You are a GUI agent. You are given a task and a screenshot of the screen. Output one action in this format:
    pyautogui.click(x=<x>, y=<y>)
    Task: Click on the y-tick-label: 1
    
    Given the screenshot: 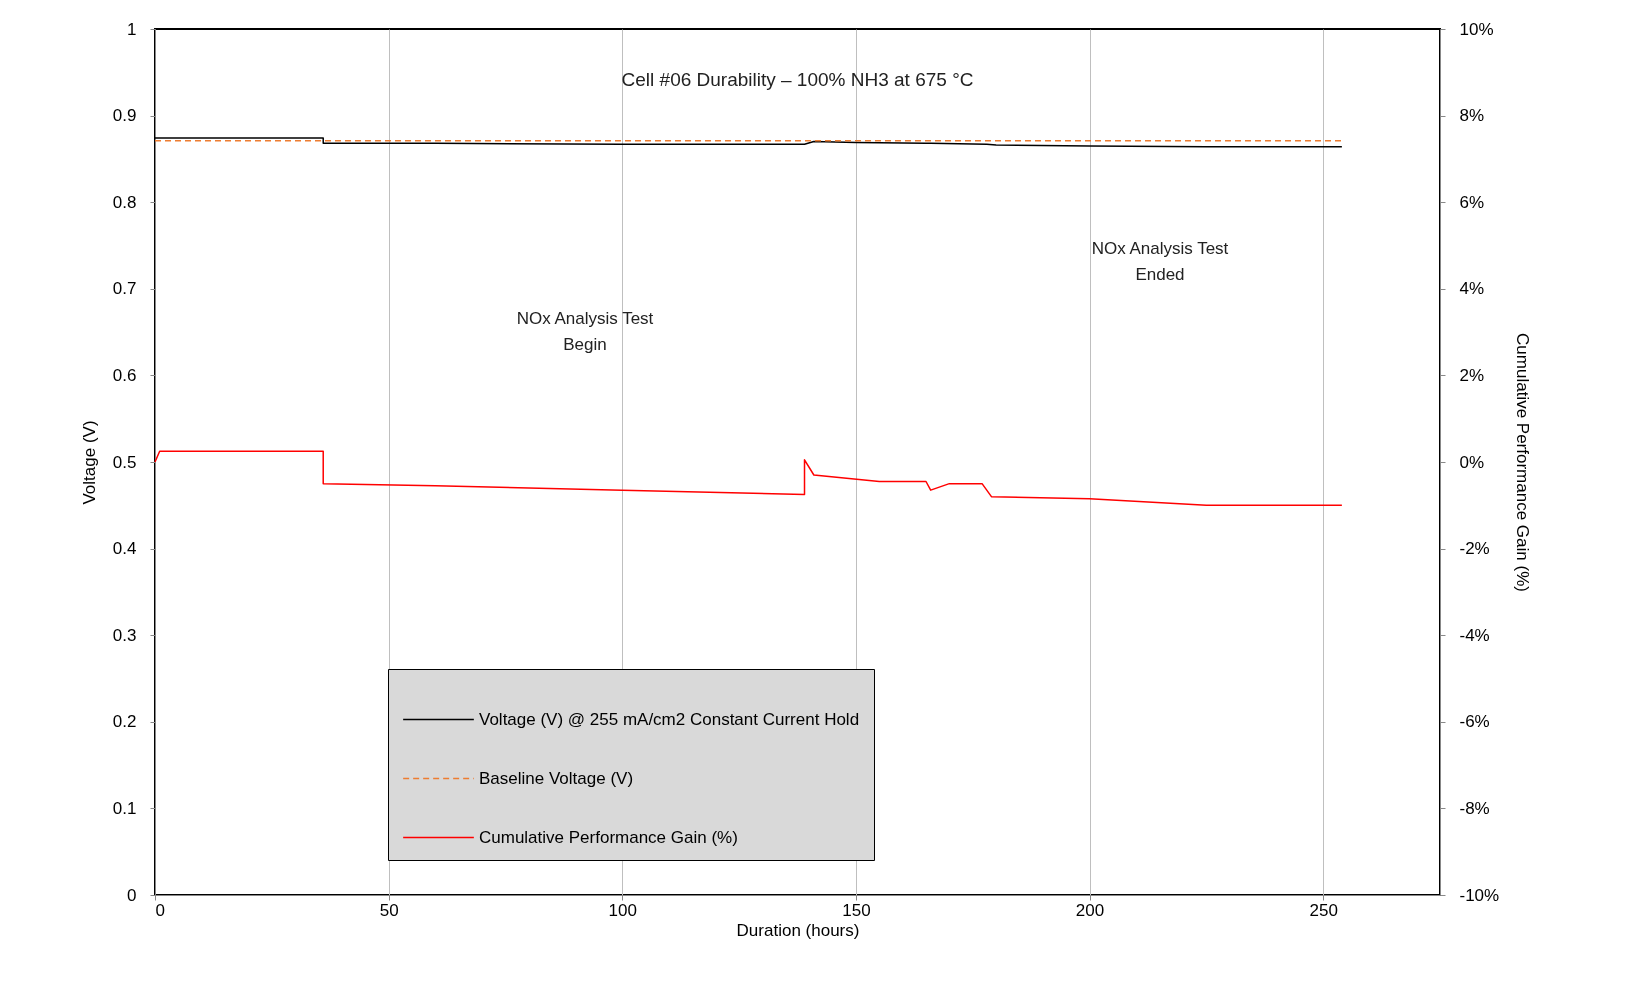 What is the action you would take?
    pyautogui.click(x=132, y=29)
    